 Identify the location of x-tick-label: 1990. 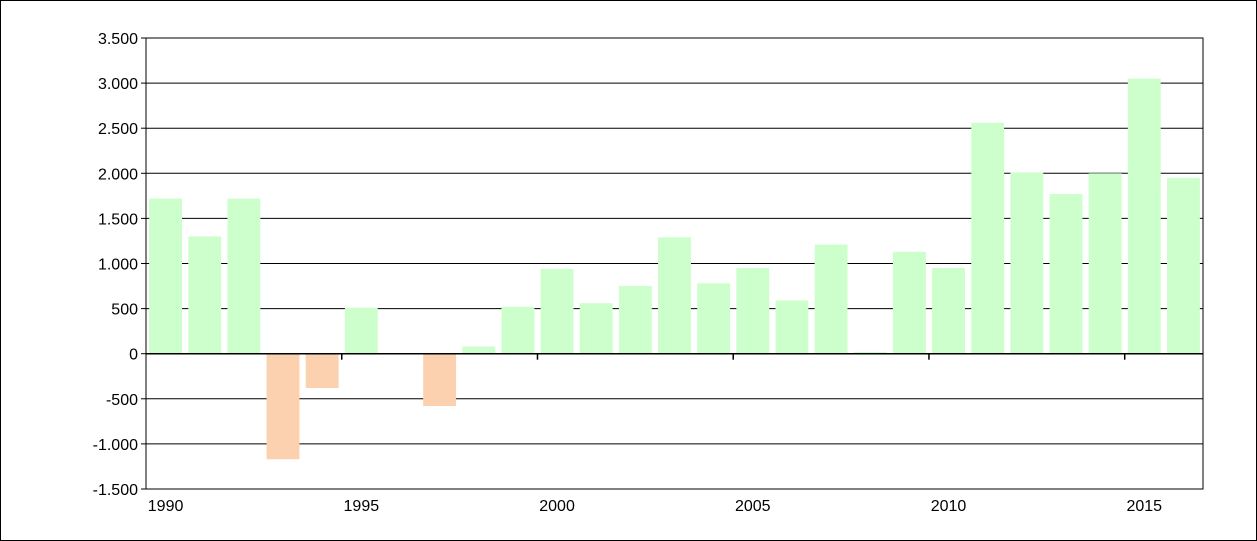
(166, 506).